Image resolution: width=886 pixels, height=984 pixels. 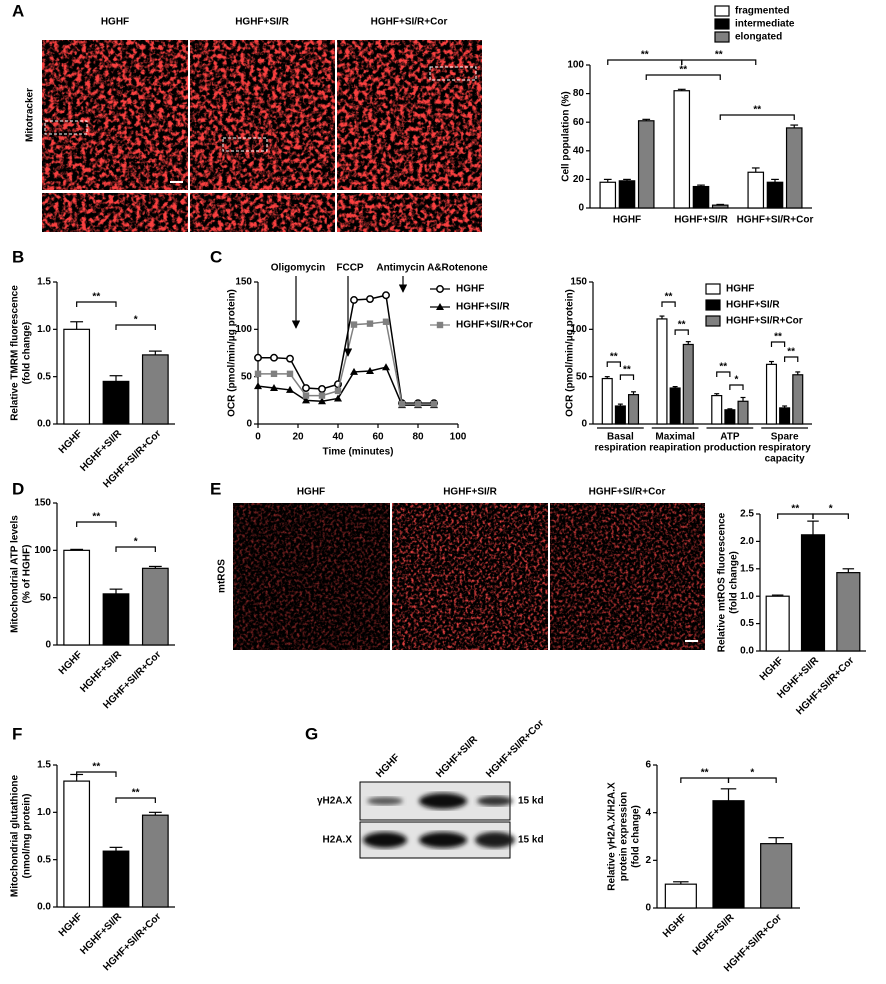 I want to click on y-tick-label: 4, so click(x=648, y=812).